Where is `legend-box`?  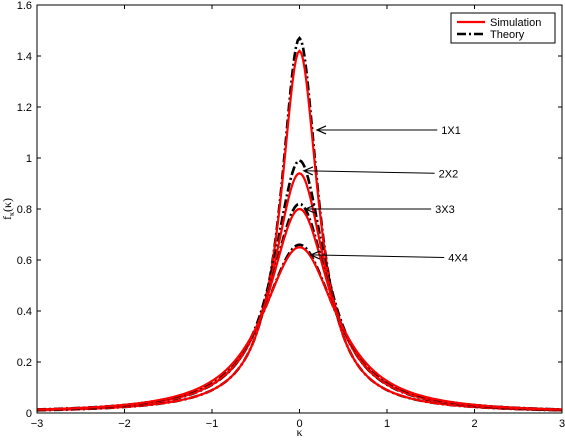
legend-box is located at coordinates (503, 28).